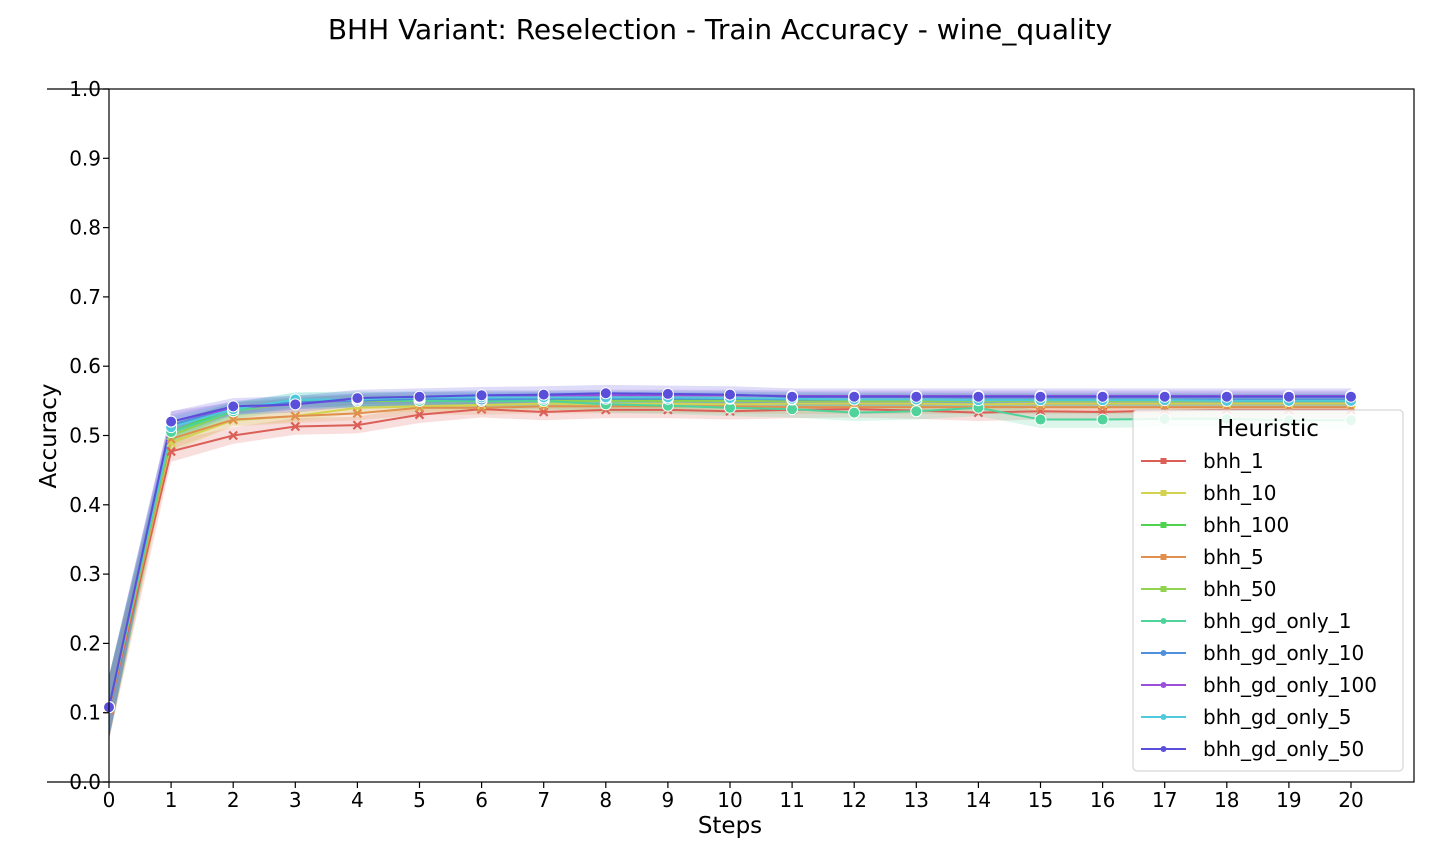 The image size is (1440, 864). Describe the element at coordinates (1246, 525) in the screenshot. I see `legend-label-bhh_100: bhh_100` at that location.